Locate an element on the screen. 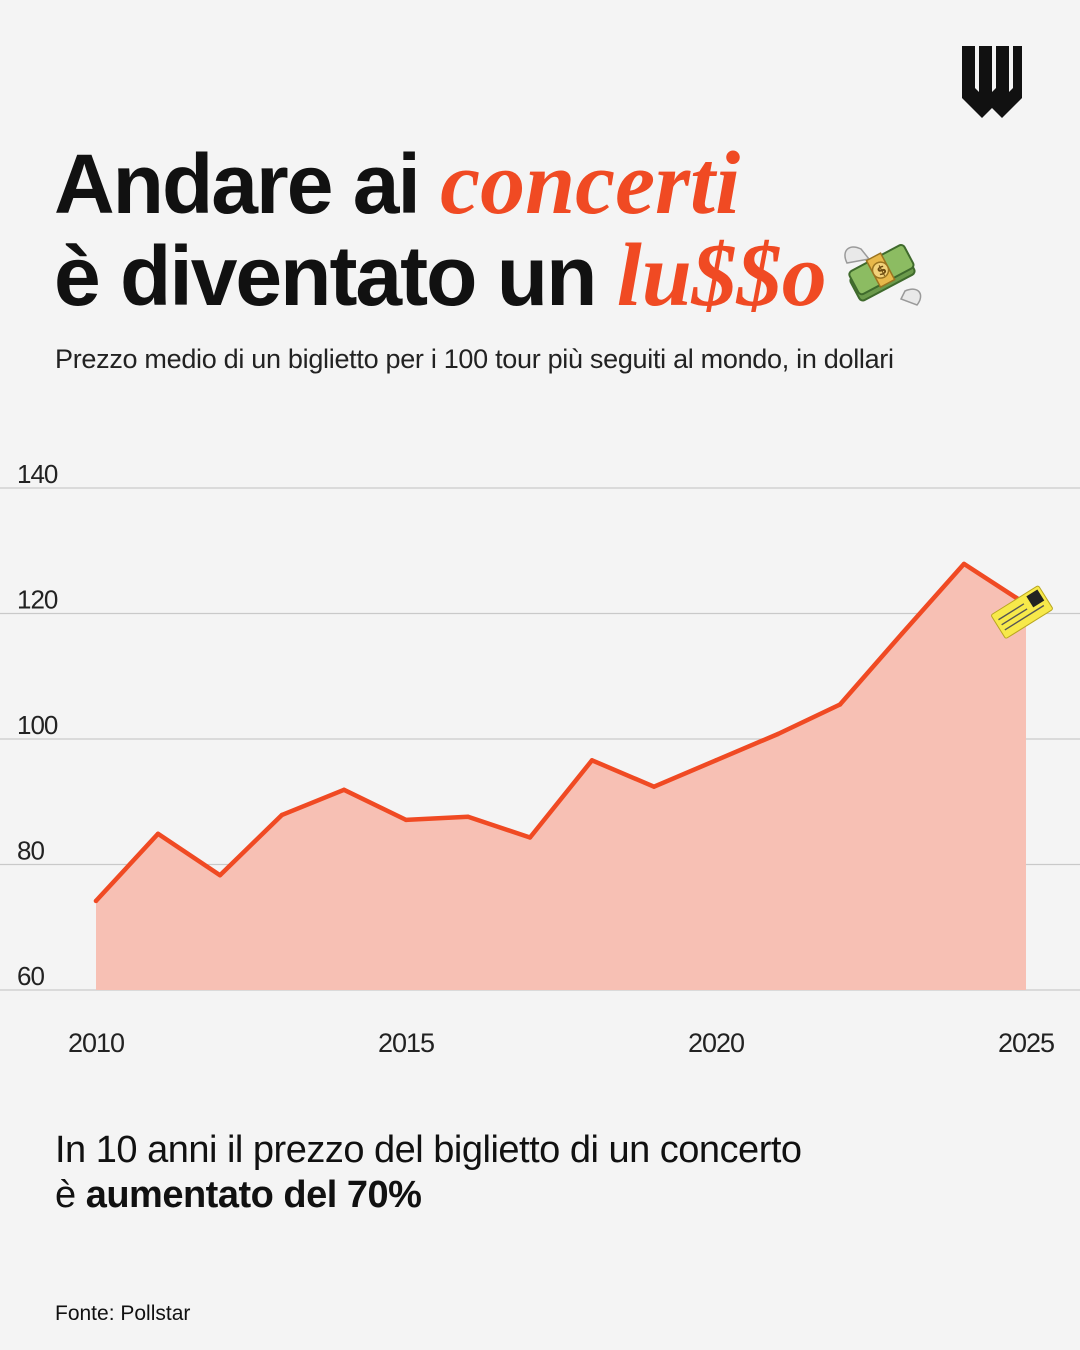  x-tick-label-2010: 2010 is located at coordinates (96, 1043).